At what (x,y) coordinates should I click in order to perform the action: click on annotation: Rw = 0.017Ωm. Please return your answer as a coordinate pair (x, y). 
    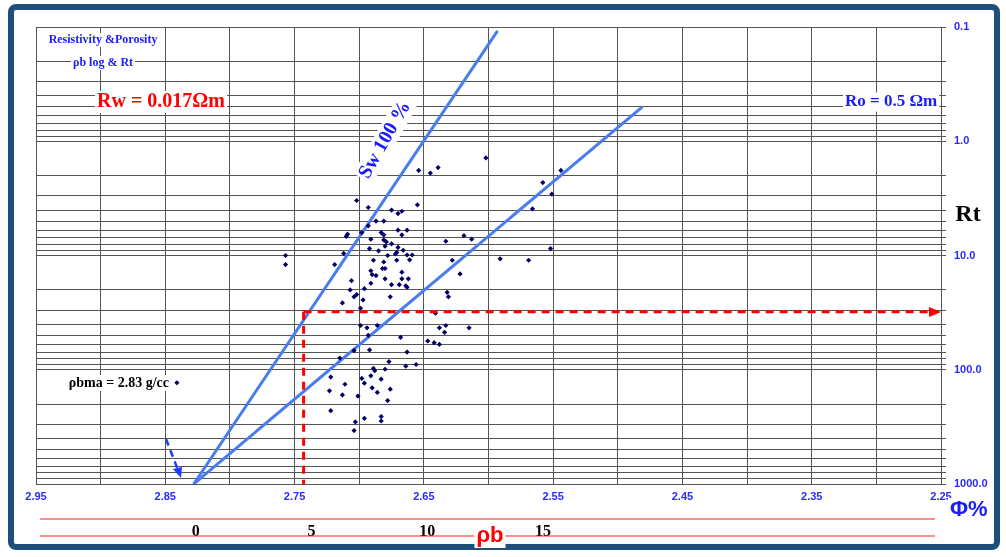
    Looking at the image, I should click on (161, 100).